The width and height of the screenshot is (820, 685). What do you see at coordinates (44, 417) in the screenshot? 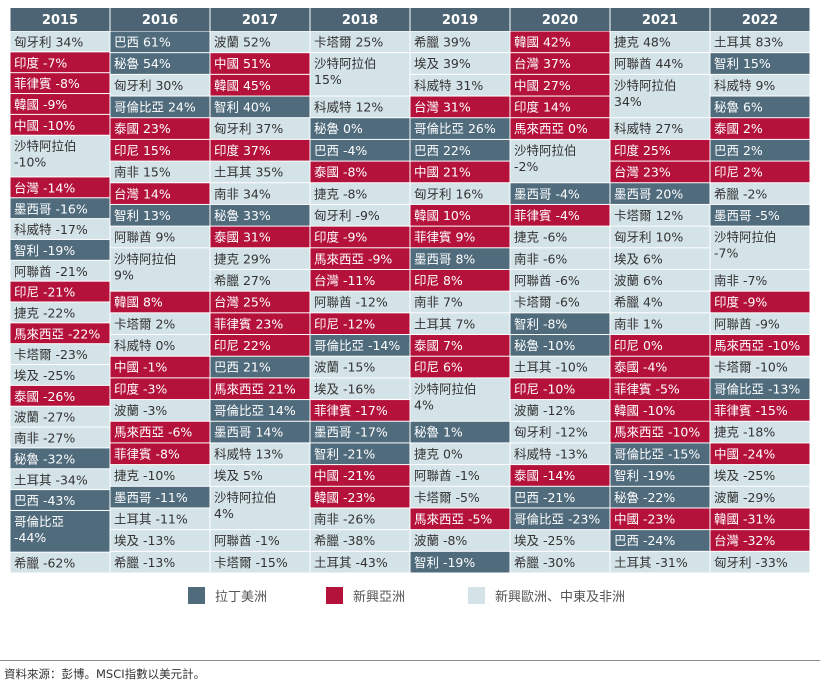
I see `cell-label: 波蘭 -27%` at bounding box center [44, 417].